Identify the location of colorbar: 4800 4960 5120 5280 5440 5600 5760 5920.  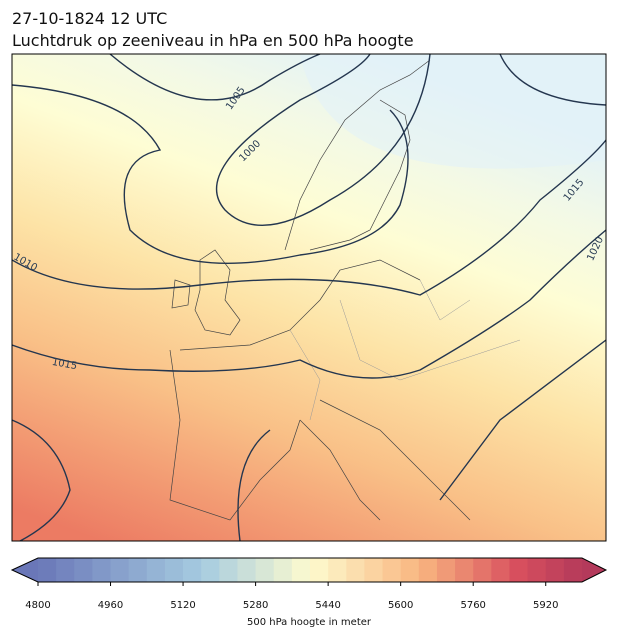
(309, 584).